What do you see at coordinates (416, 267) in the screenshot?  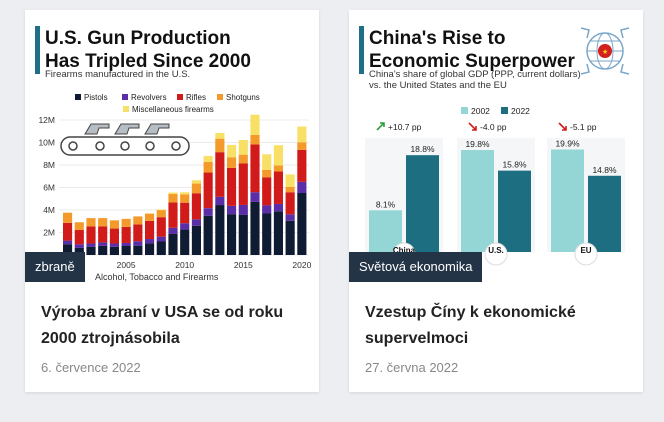 I see `category-badge: Světová ekonomika` at bounding box center [416, 267].